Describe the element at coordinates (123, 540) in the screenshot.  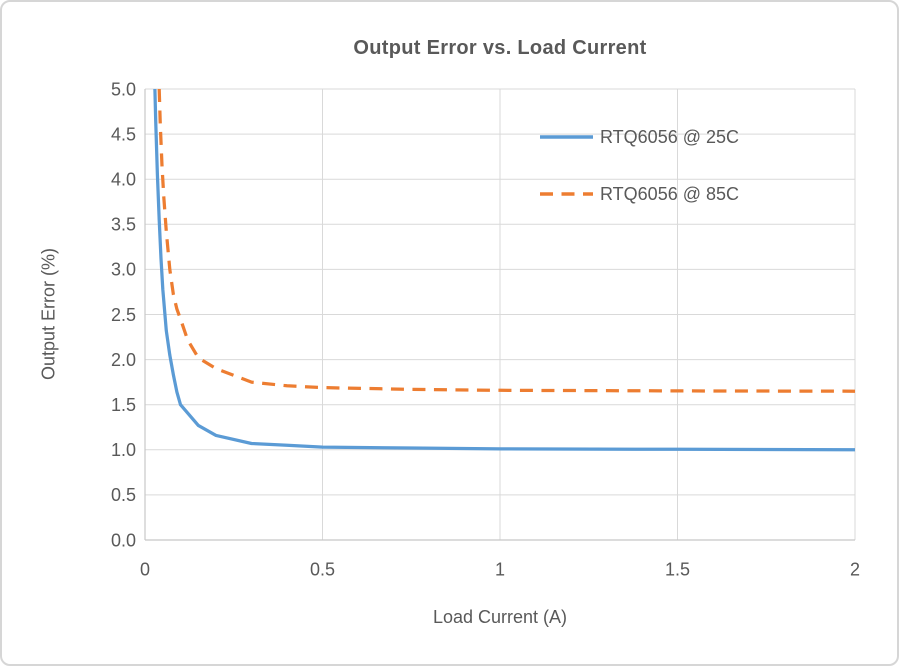
I see `y-tick-label: 0.0` at that location.